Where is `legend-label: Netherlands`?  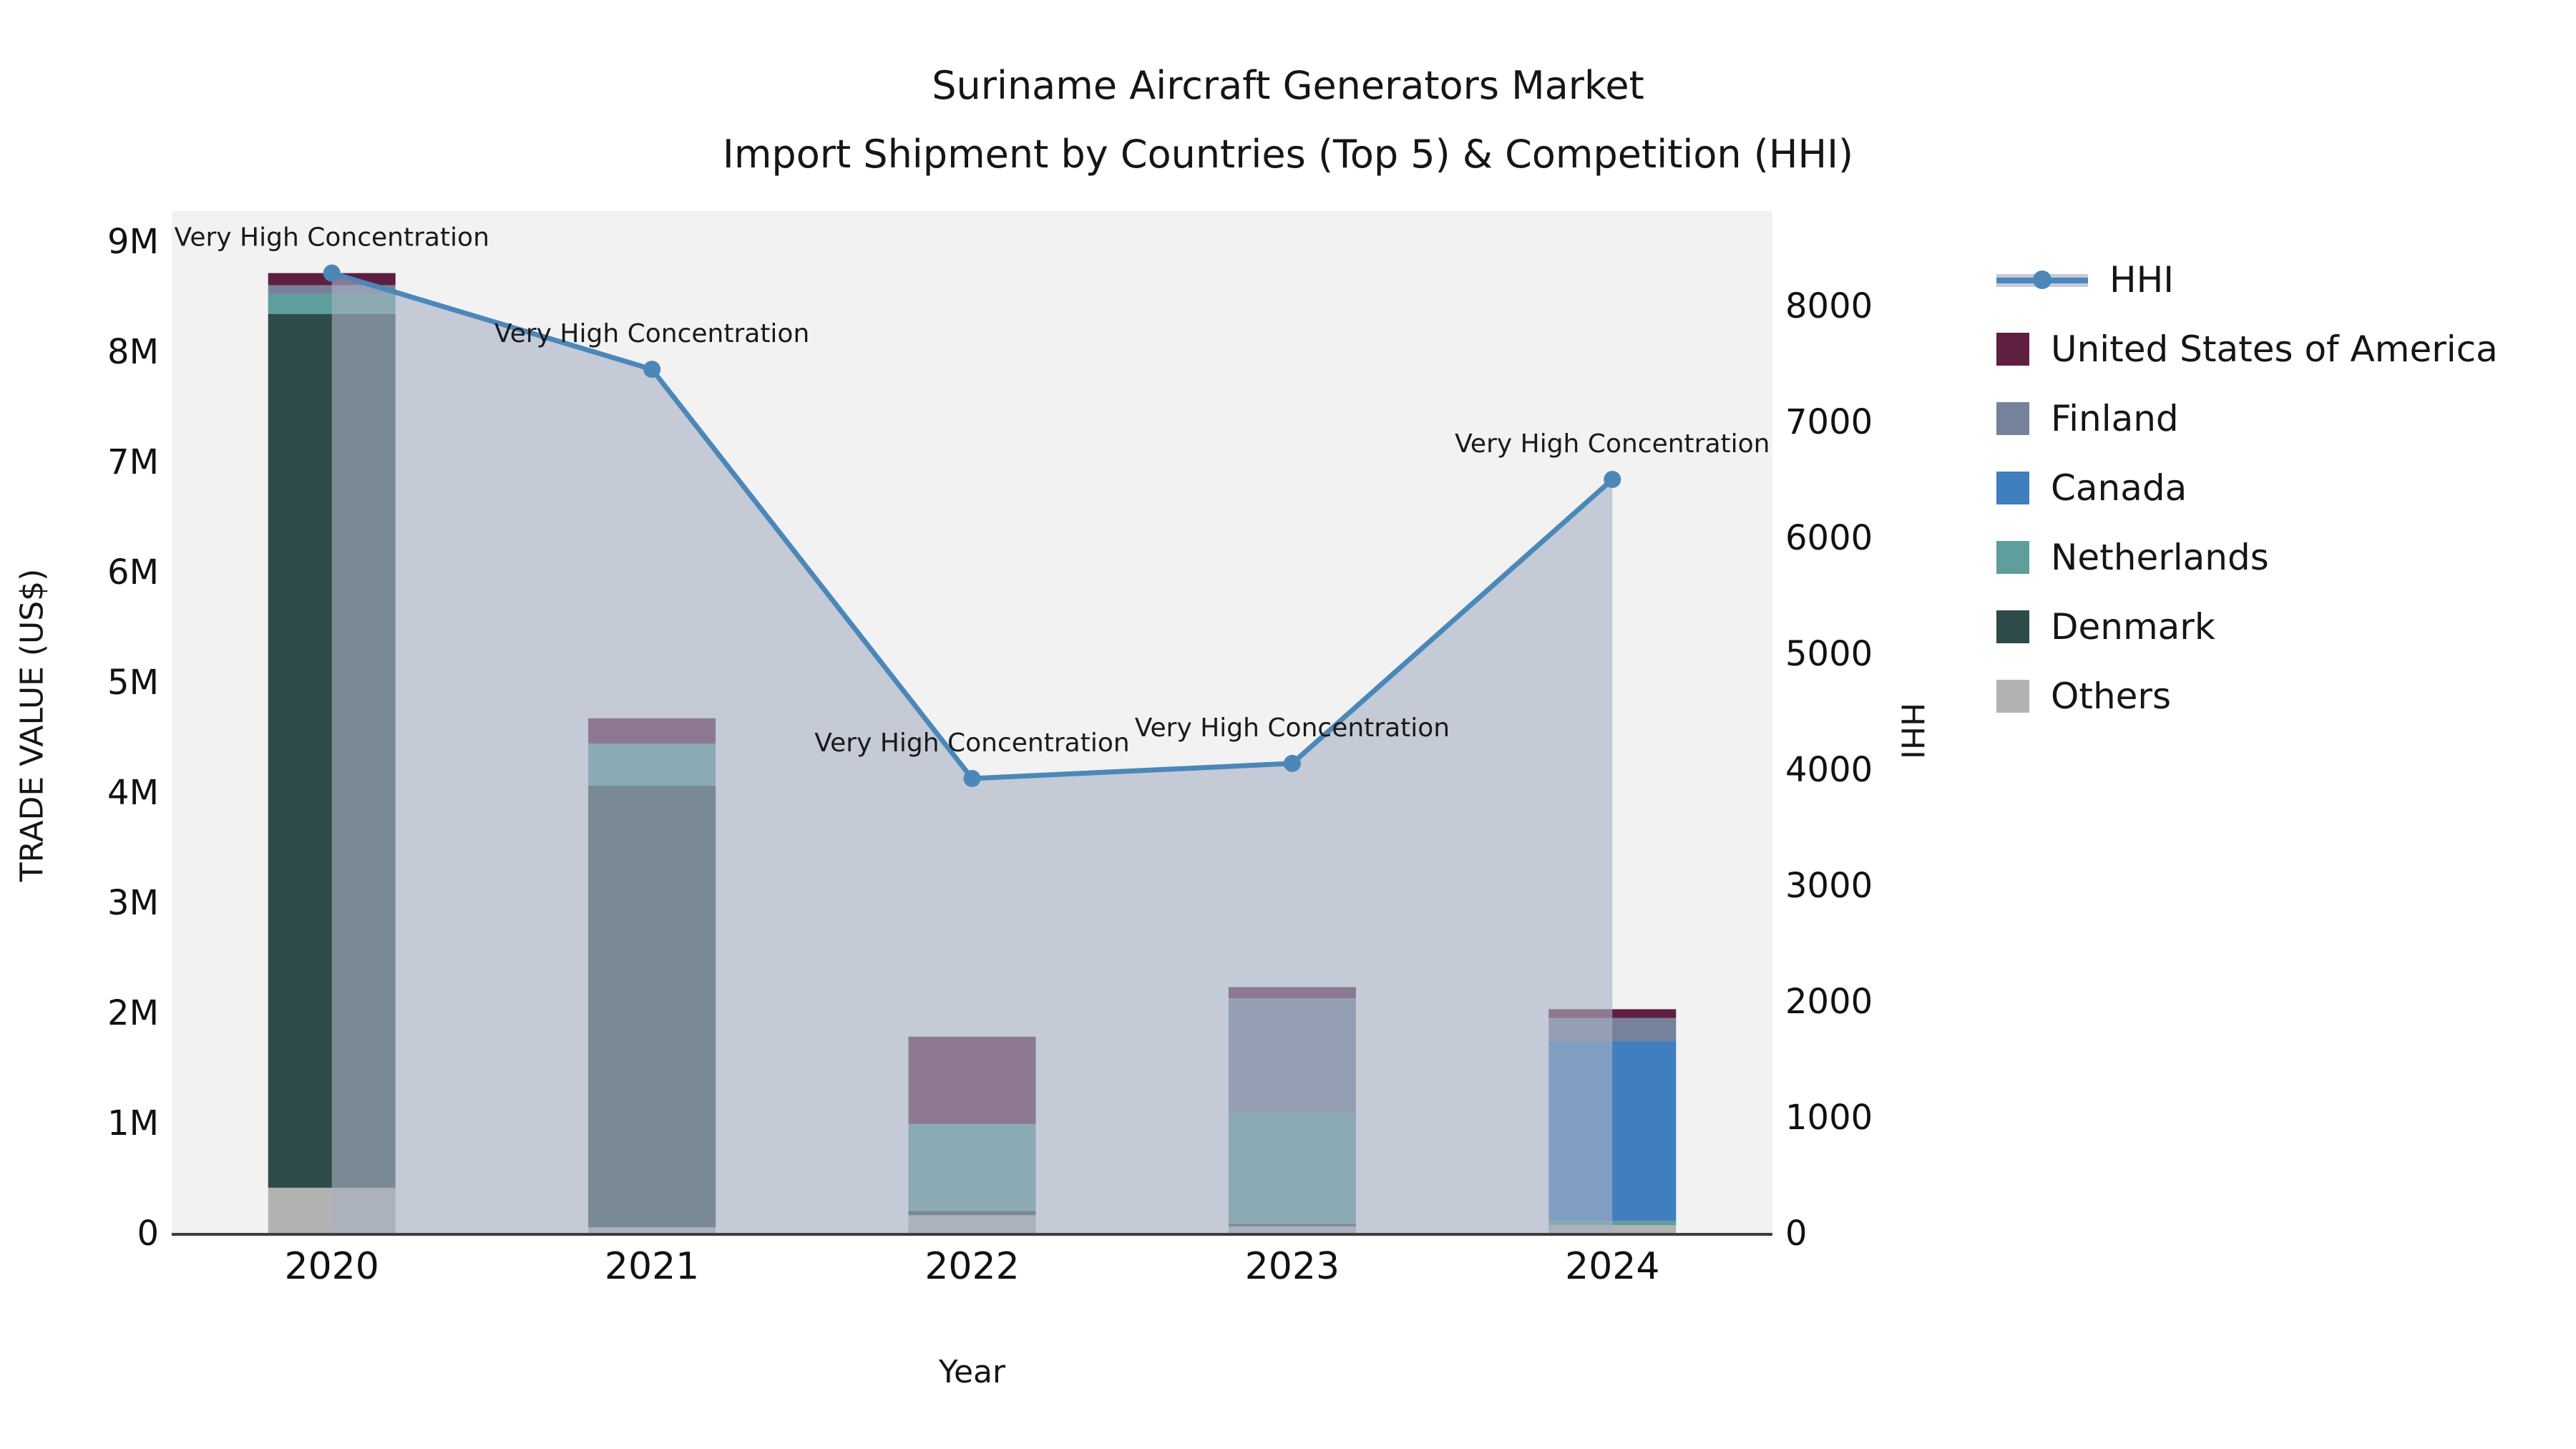 legend-label: Netherlands is located at coordinates (2160, 557).